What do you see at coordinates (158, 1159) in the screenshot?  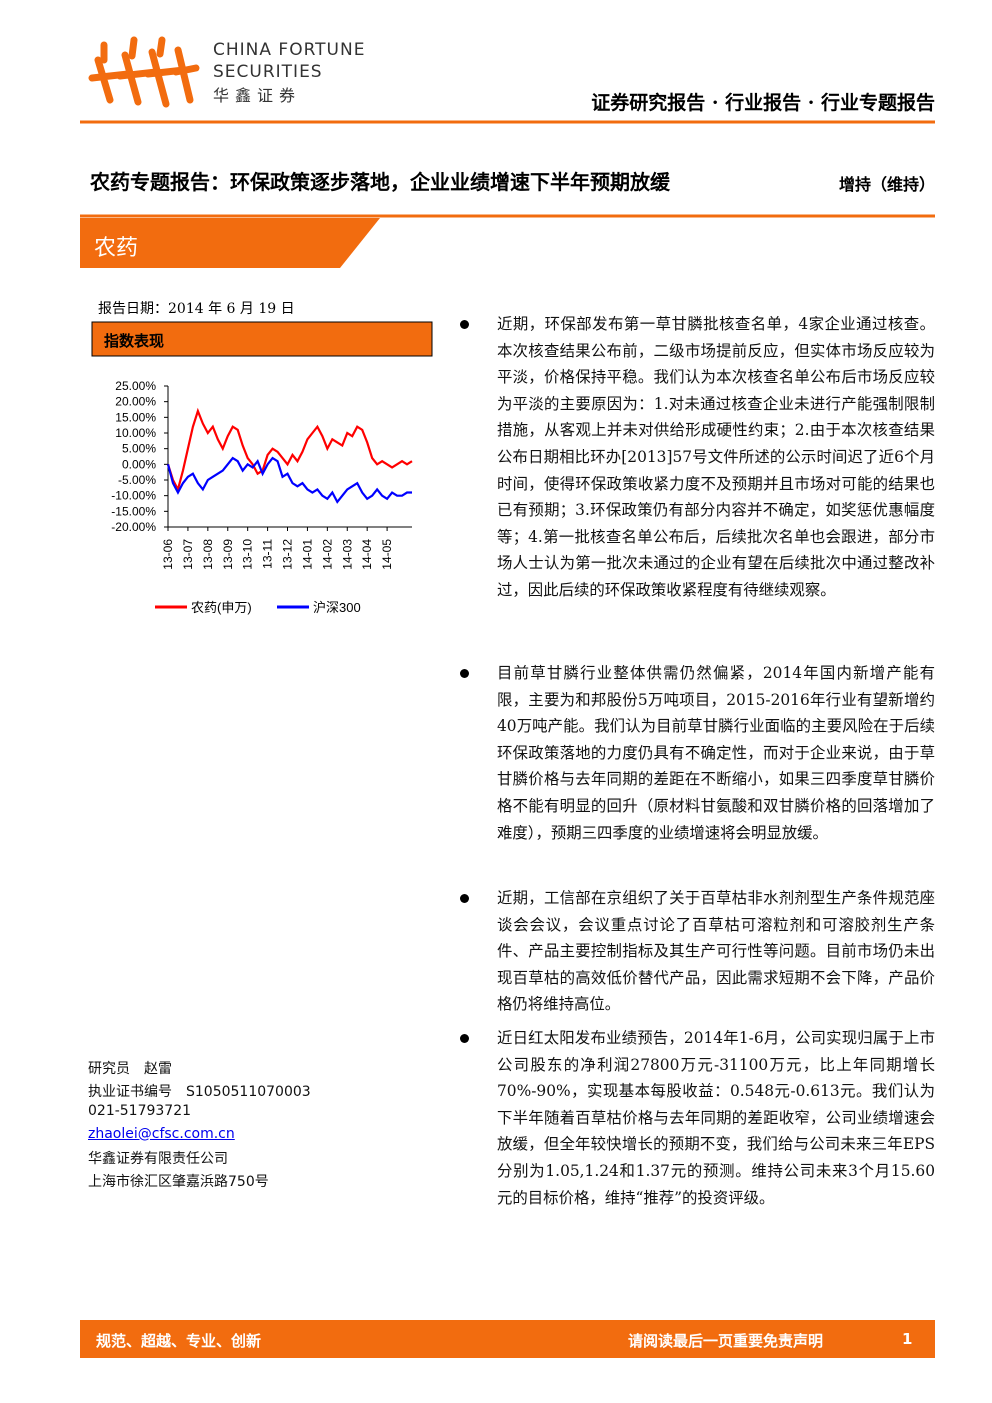 I see `contact-line: 华鑫证券有限责任公司` at bounding box center [158, 1159].